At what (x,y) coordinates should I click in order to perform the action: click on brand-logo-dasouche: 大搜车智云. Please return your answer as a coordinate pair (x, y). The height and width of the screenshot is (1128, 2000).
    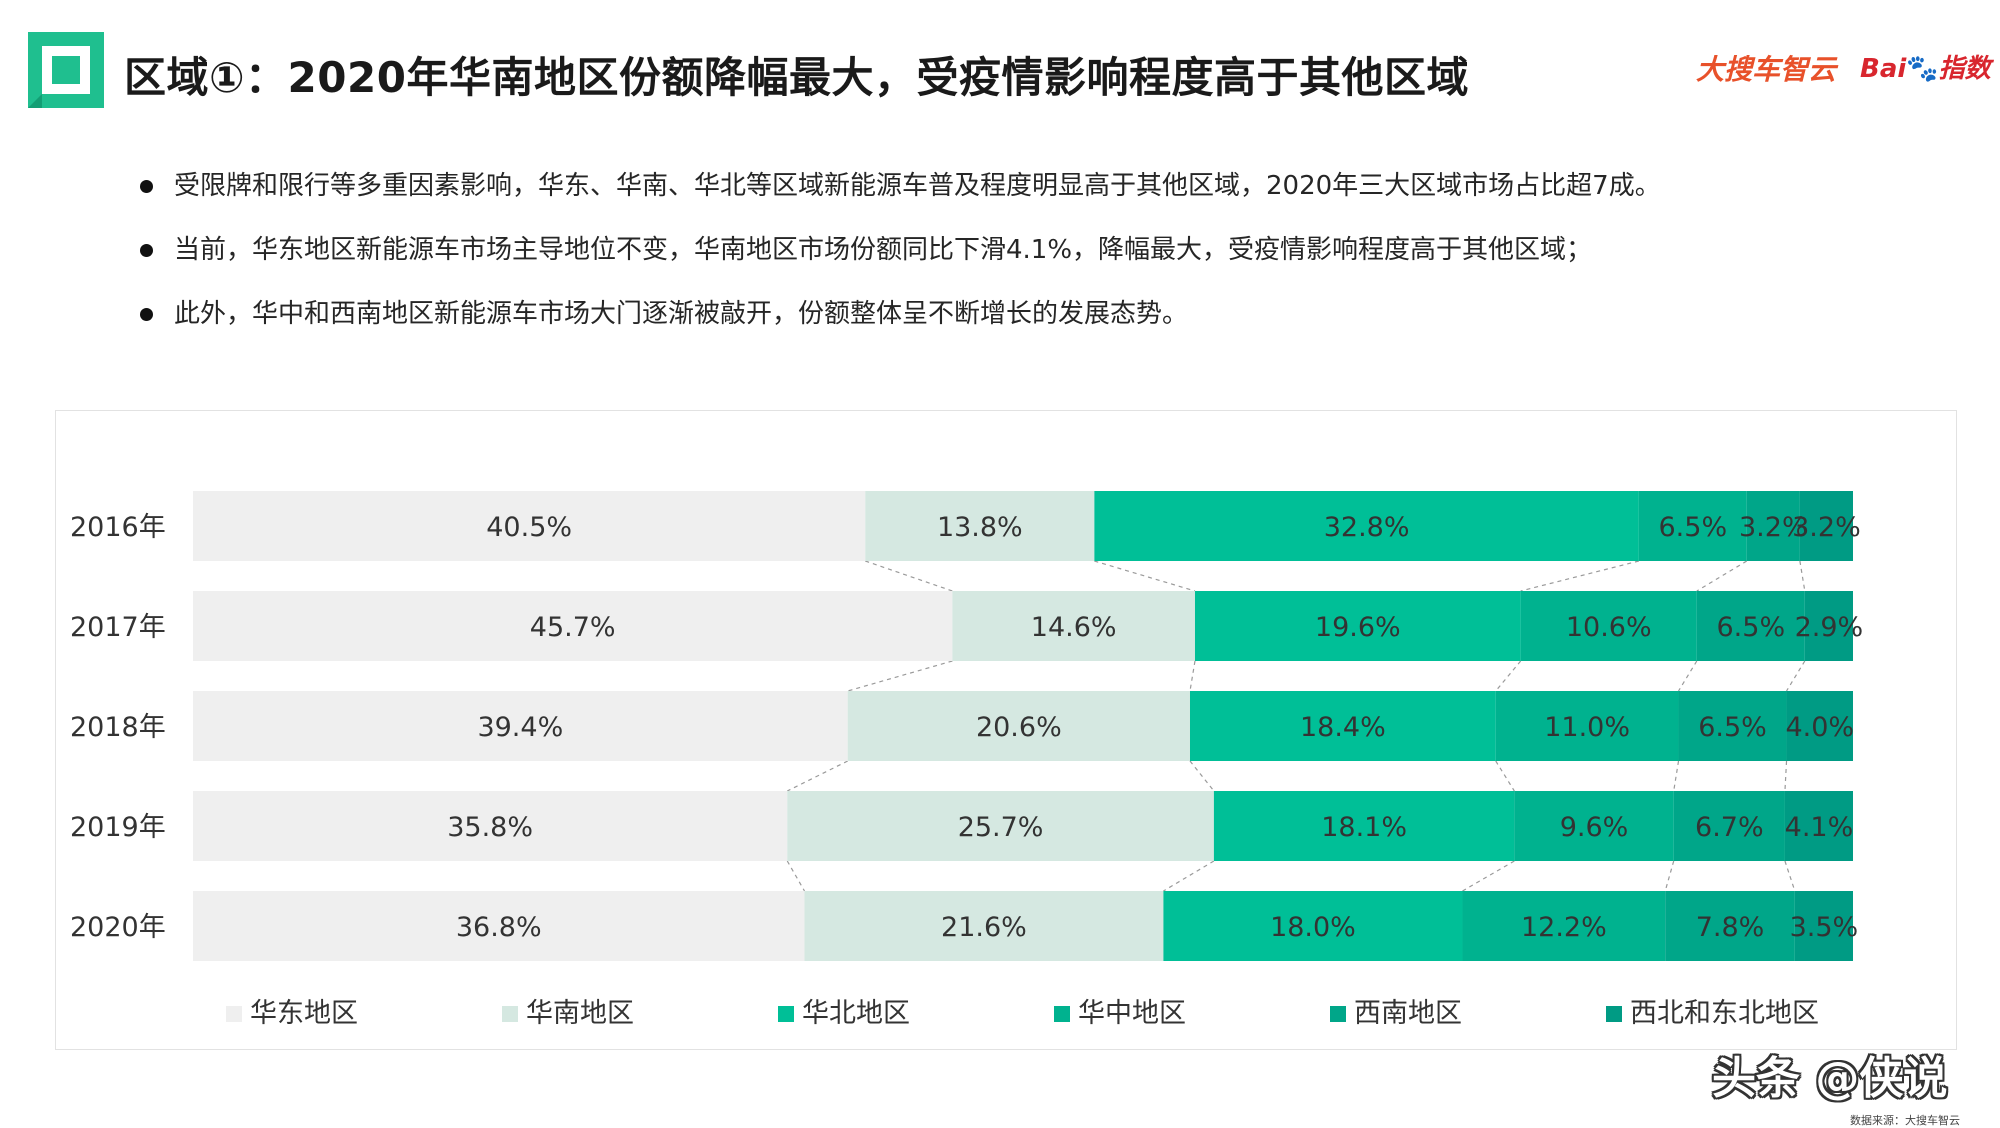
    Looking at the image, I should click on (1766, 69).